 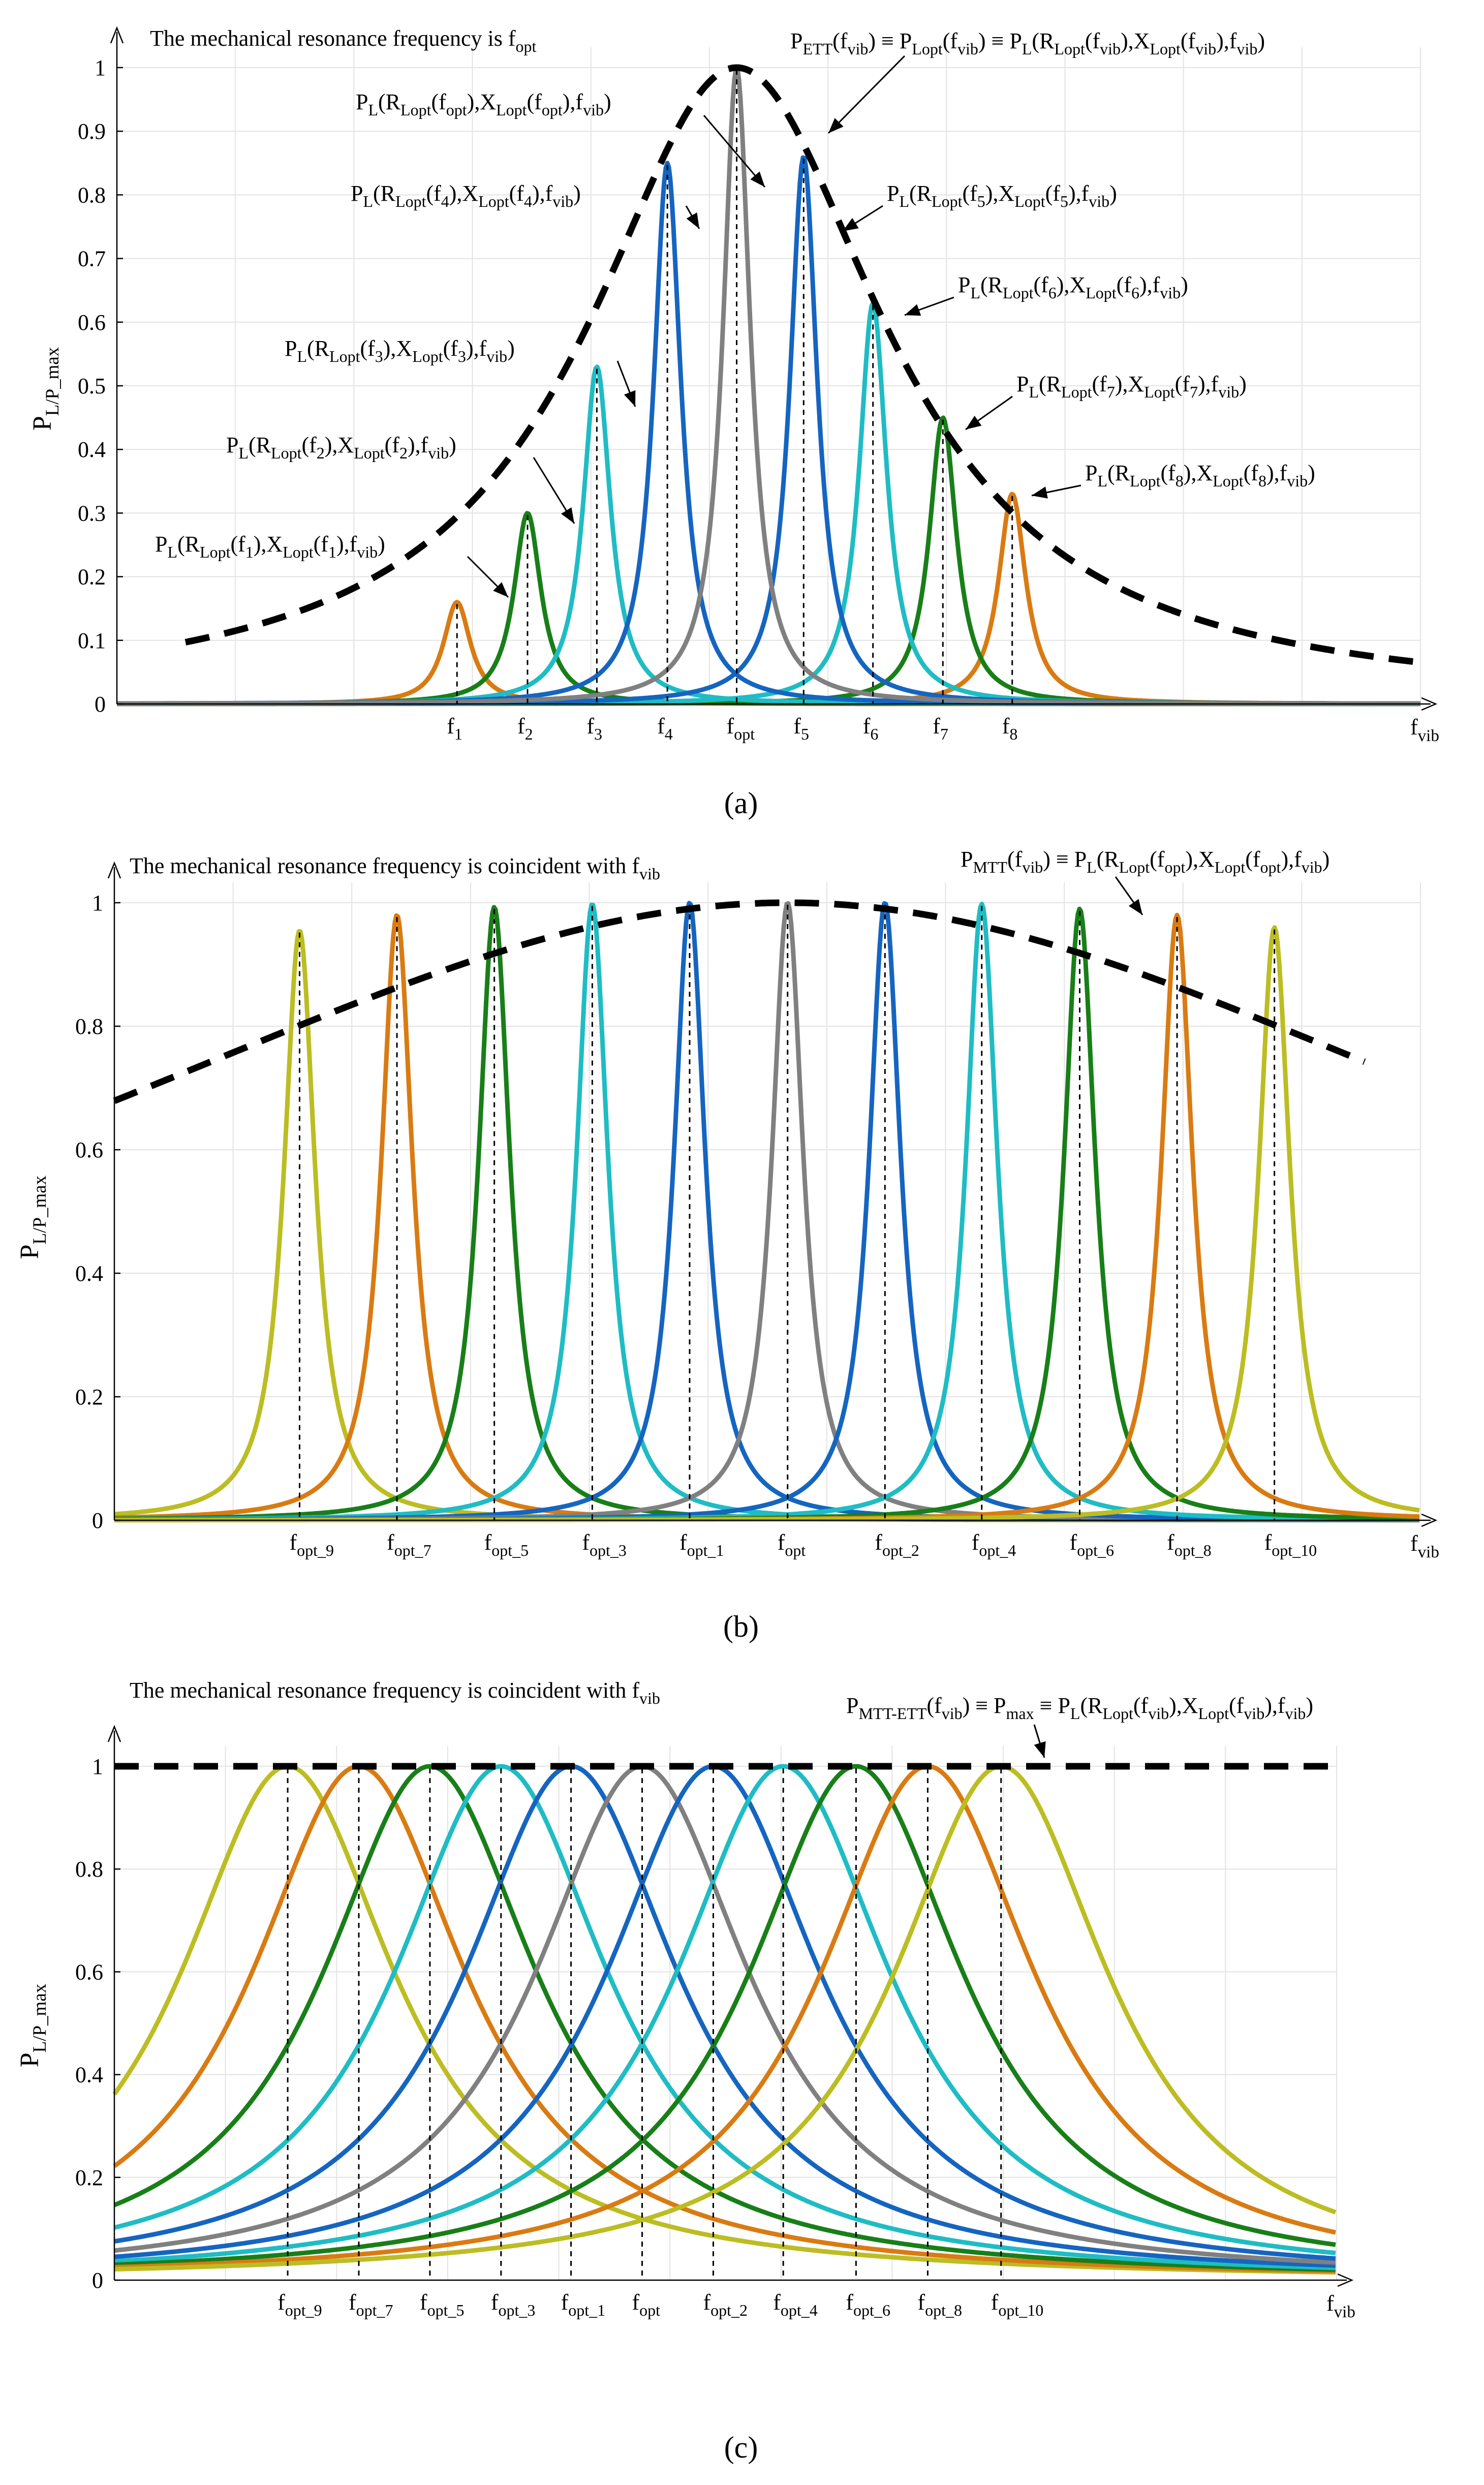 I want to click on y-tick-label: 0.7, so click(x=92, y=259).